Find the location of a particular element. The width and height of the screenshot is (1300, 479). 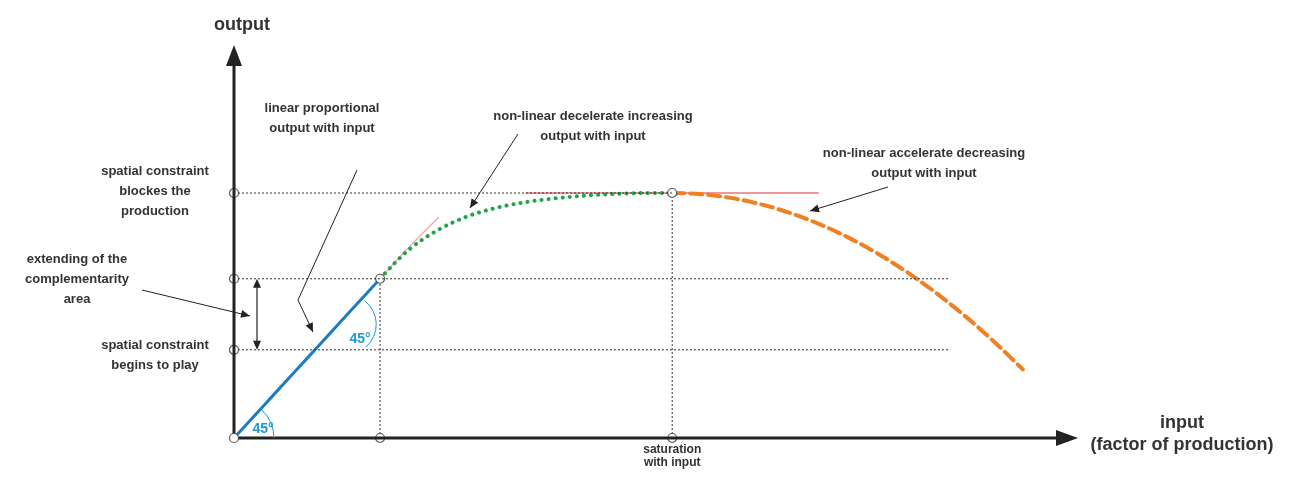

x-axis-title: input (factor of production) is located at coordinates (1182, 433).